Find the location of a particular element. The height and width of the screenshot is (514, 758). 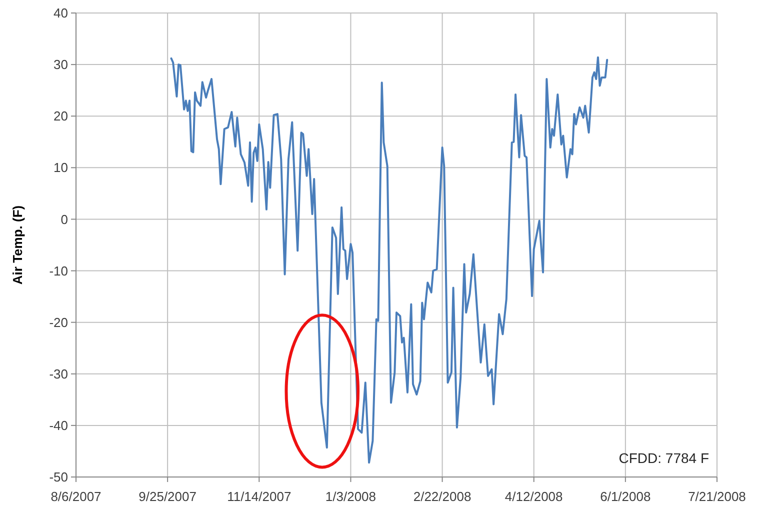

x-tick-label: 4/12/2008 is located at coordinates (533, 496).